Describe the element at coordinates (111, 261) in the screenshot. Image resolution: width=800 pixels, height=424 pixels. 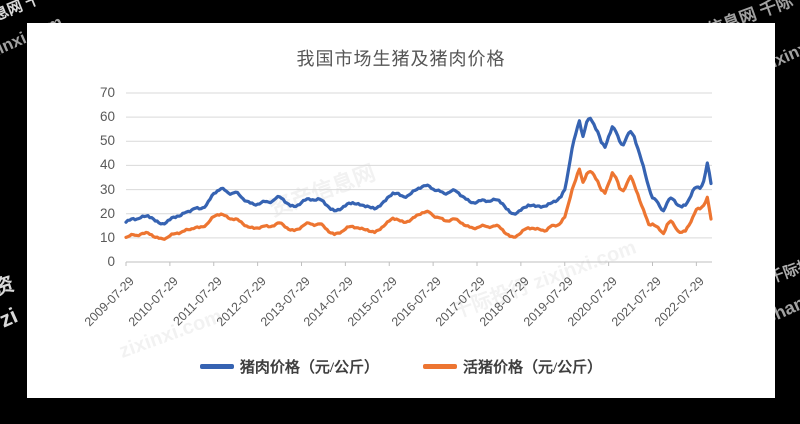
I see `y-tick-label: 0` at that location.